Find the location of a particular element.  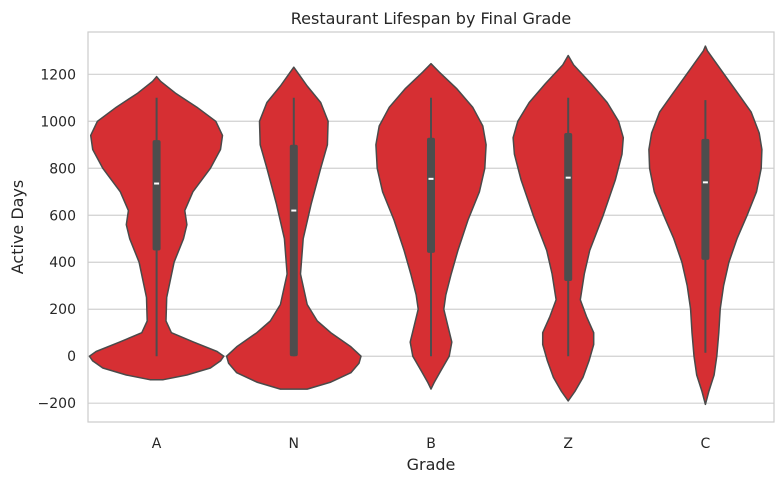

x-axis-label: Grade is located at coordinates (431, 464).